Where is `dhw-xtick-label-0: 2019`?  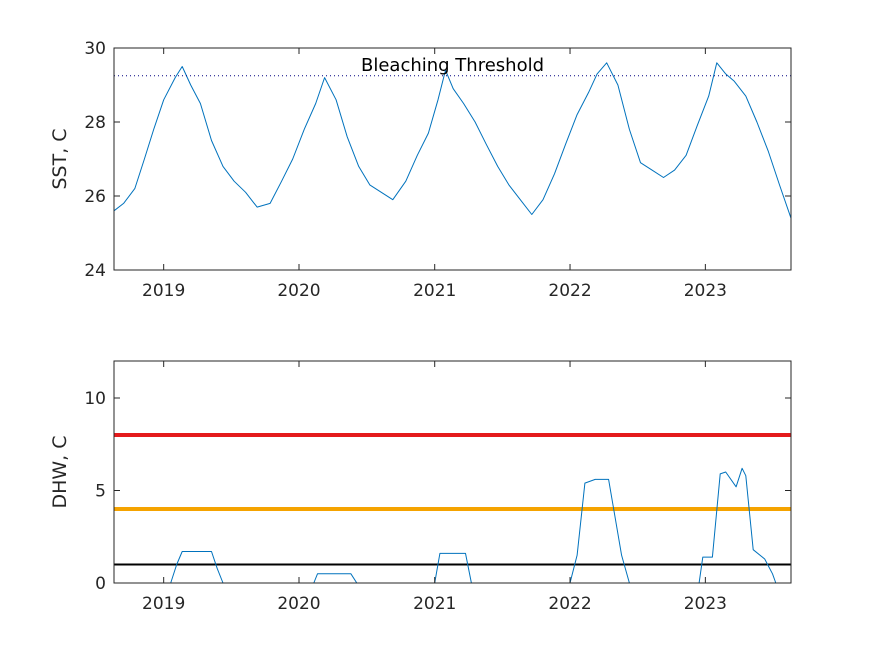 dhw-xtick-label-0: 2019 is located at coordinates (163, 604).